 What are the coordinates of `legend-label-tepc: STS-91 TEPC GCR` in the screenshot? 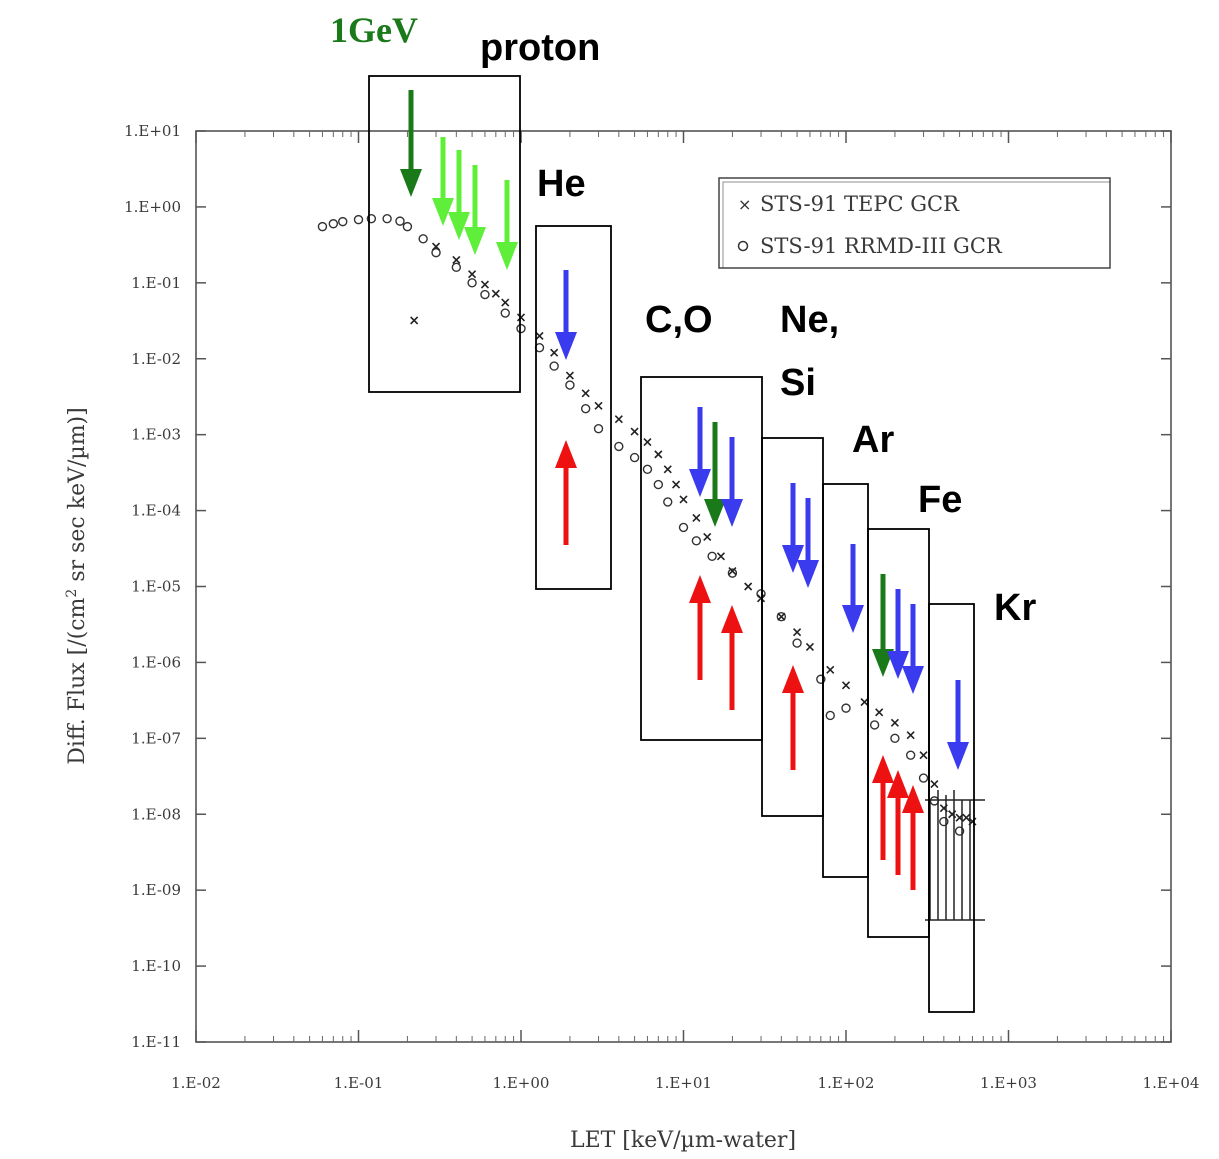 It's located at (860, 204).